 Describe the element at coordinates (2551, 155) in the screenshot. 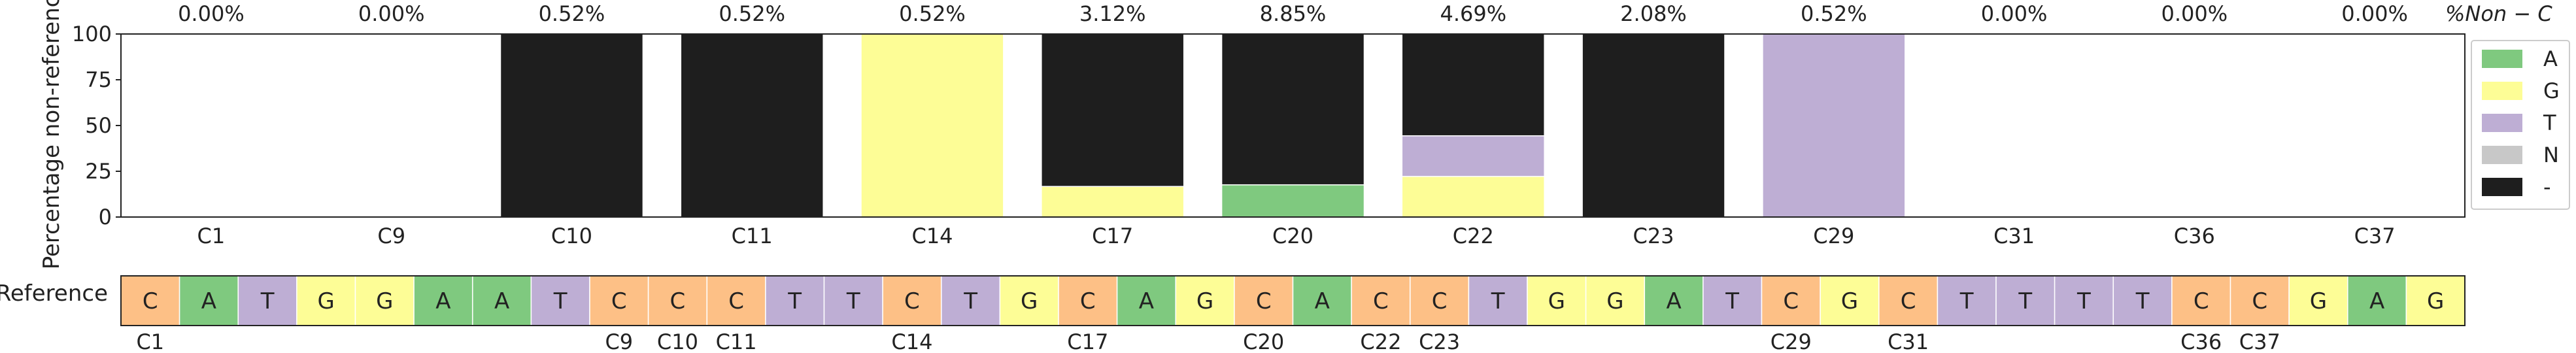

I see `legend-label: N` at that location.